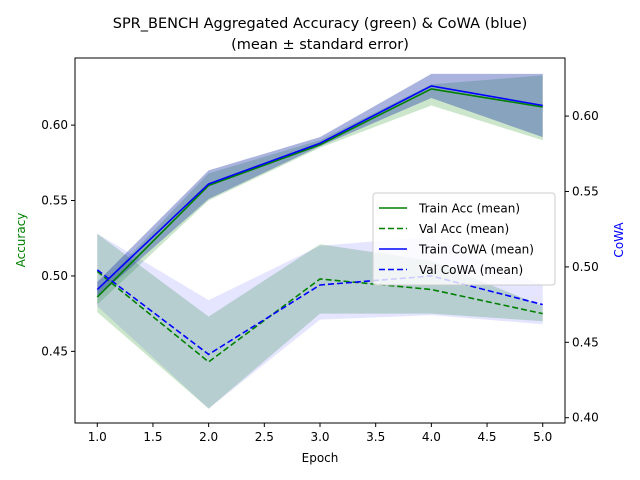  I want to click on x-axis: 1.0 1.5 2.0 2.5 3.0 3.5 4.0 4.5 5.0, so click(320, 433).